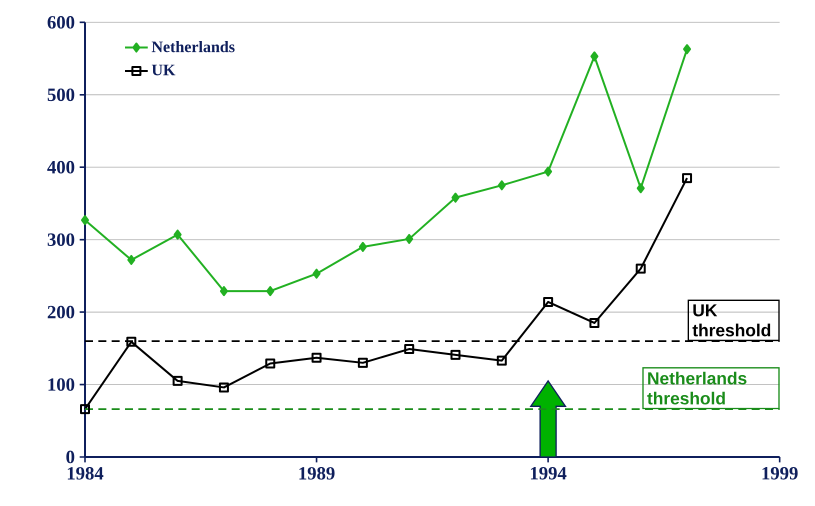 This screenshot has height=506, width=815. I want to click on y-tick-label: 100, so click(61, 384).